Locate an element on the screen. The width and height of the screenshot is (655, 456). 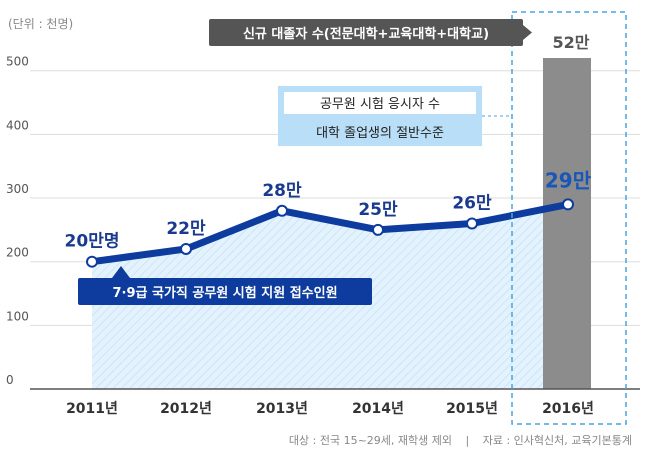
data-label: 25만 is located at coordinates (378, 210).